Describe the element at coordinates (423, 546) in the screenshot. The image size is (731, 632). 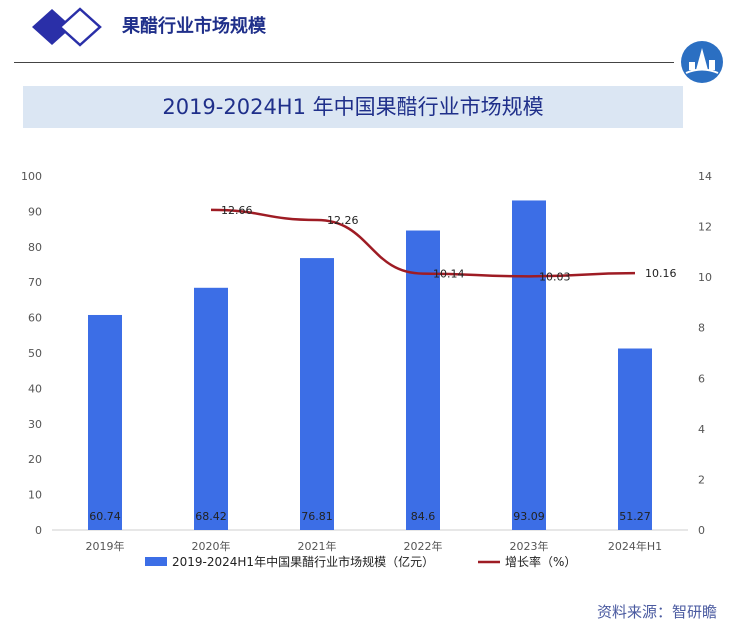
I see `x-tick-label: 2022年` at that location.